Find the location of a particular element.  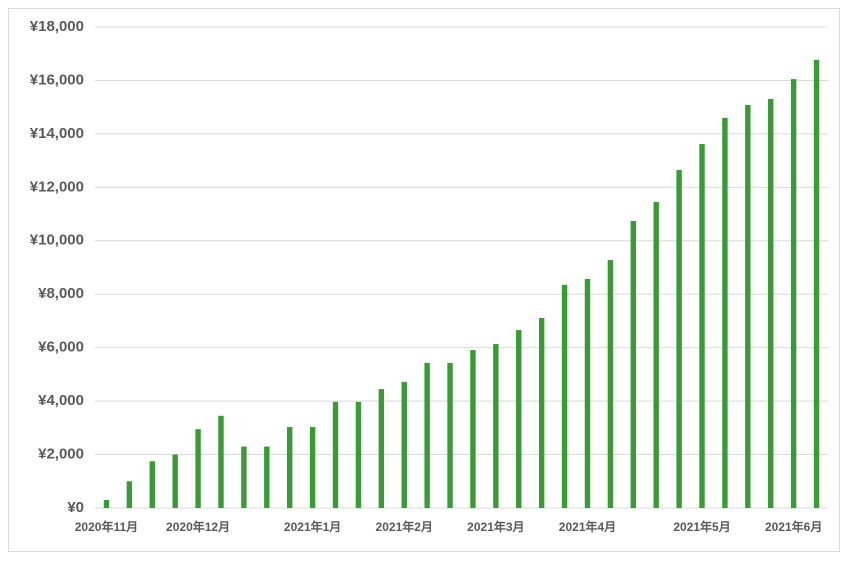

y-tick-label: ¥0 is located at coordinates (75, 507).